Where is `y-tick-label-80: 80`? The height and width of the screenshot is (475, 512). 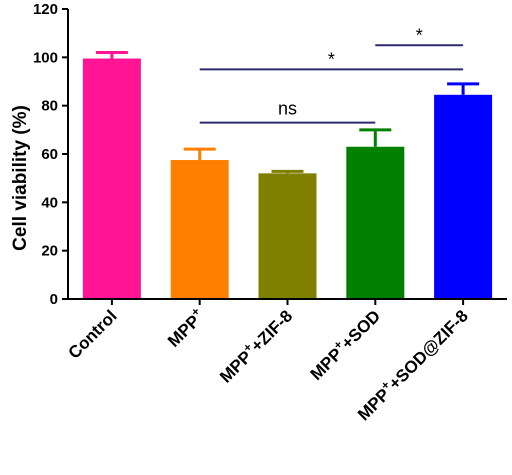
y-tick-label-80: 80 is located at coordinates (49, 106).